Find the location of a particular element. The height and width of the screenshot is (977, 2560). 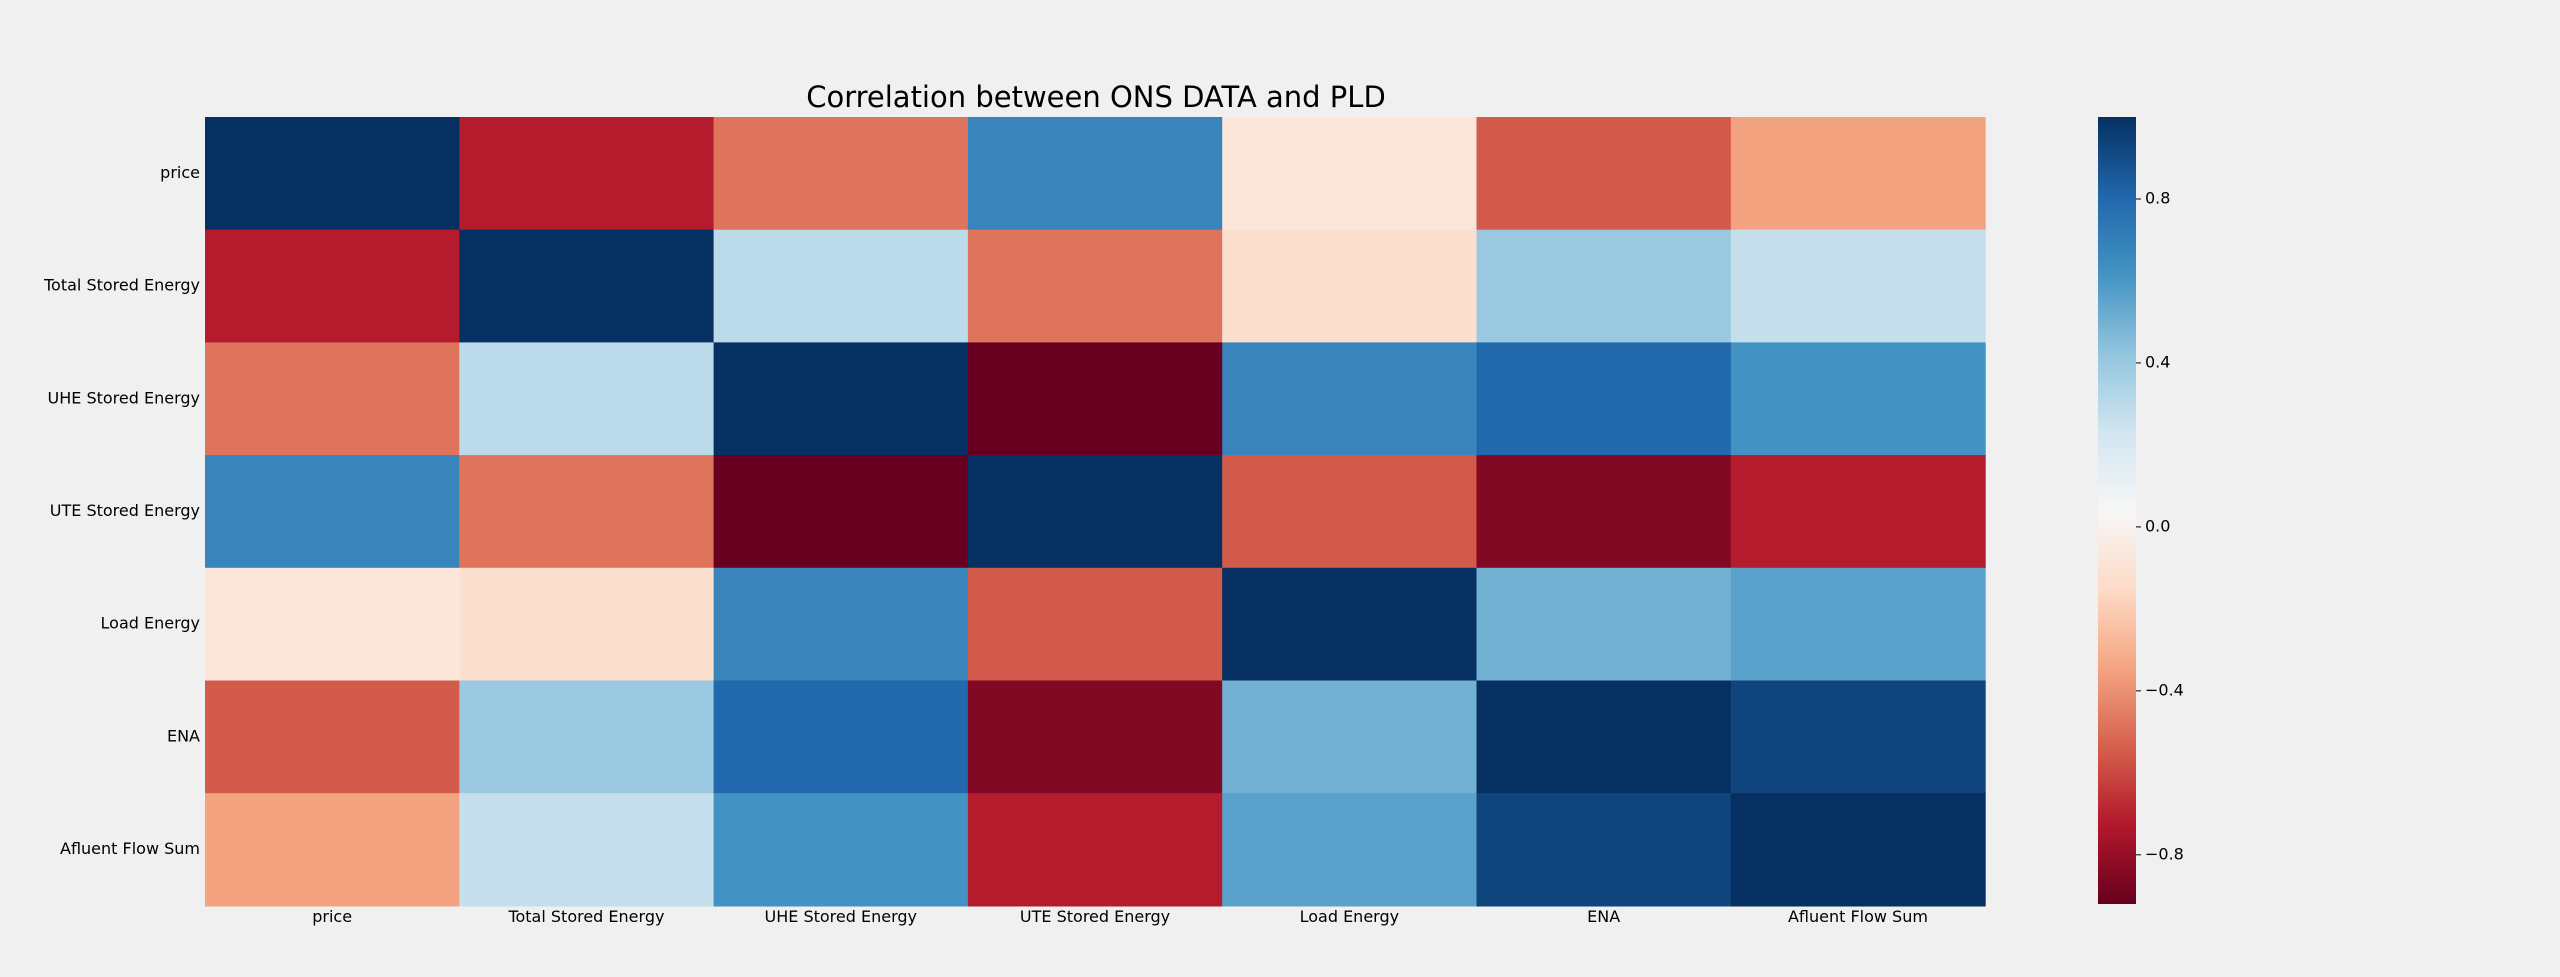

column-label: Total Stored Energy is located at coordinates (585, 916).